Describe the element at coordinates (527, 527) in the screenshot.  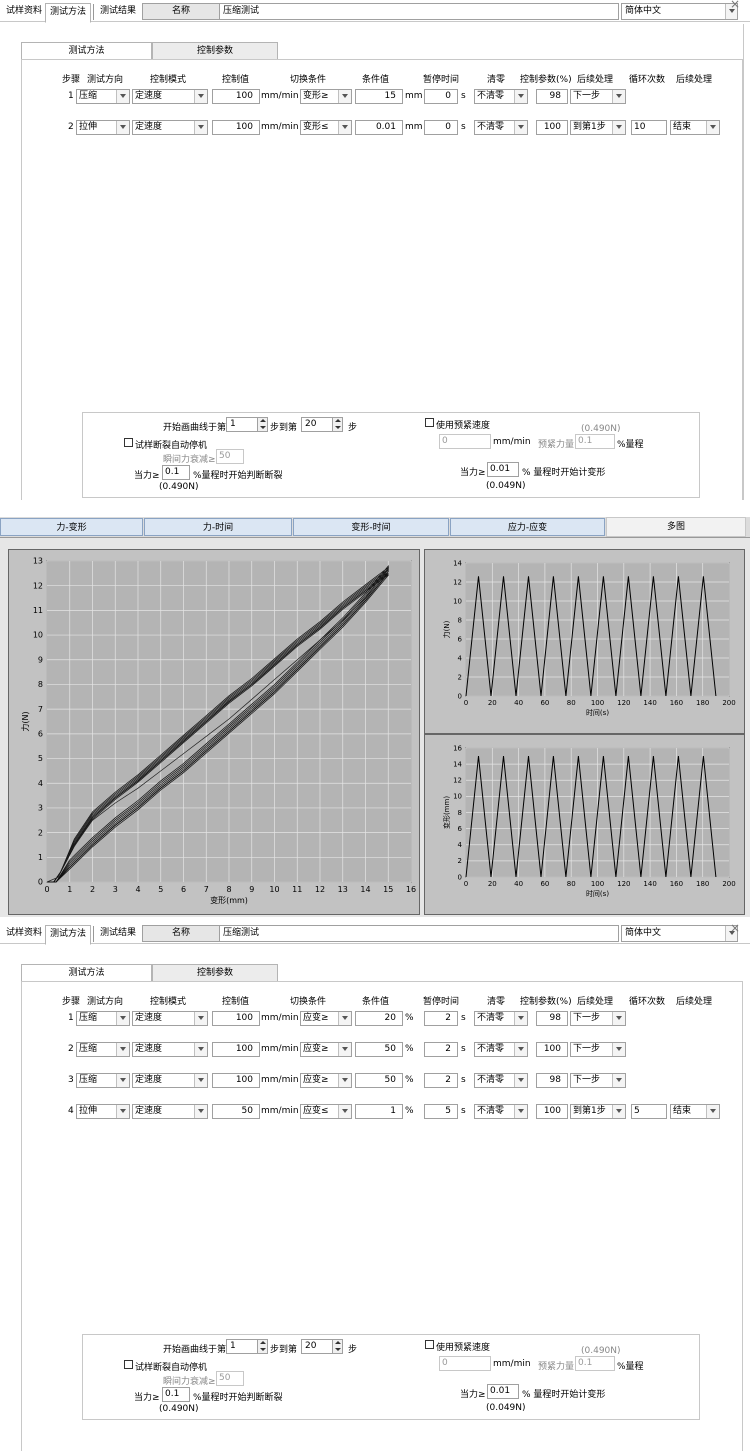
I see `graph-tab-stress-strain: 应力-应变` at that location.